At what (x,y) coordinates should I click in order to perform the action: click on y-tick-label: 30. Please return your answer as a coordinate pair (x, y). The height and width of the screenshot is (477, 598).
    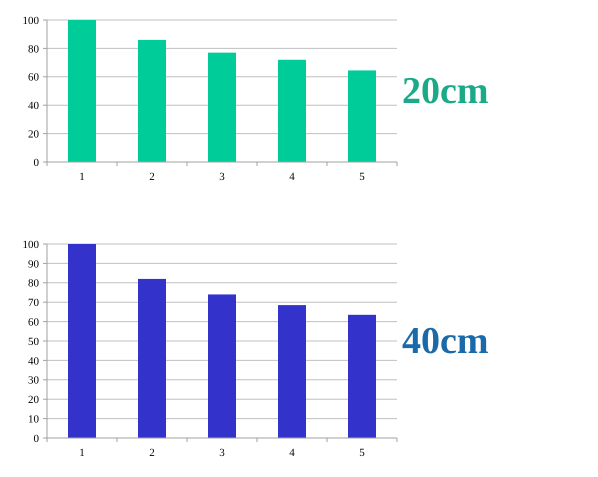
    Looking at the image, I should click on (34, 380).